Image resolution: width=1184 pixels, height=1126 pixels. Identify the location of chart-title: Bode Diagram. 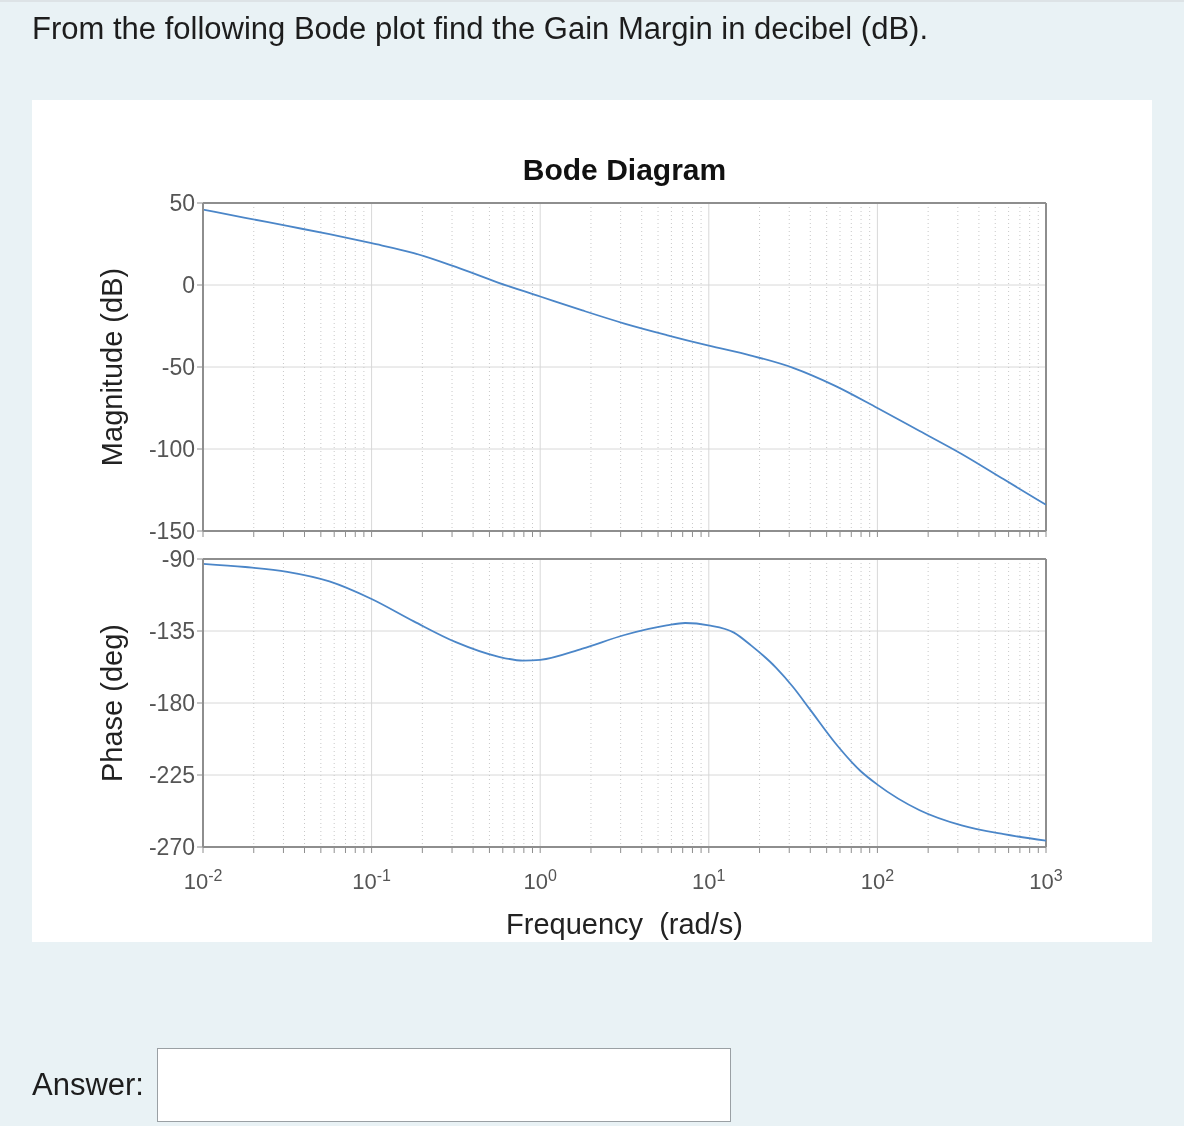
(624, 170).